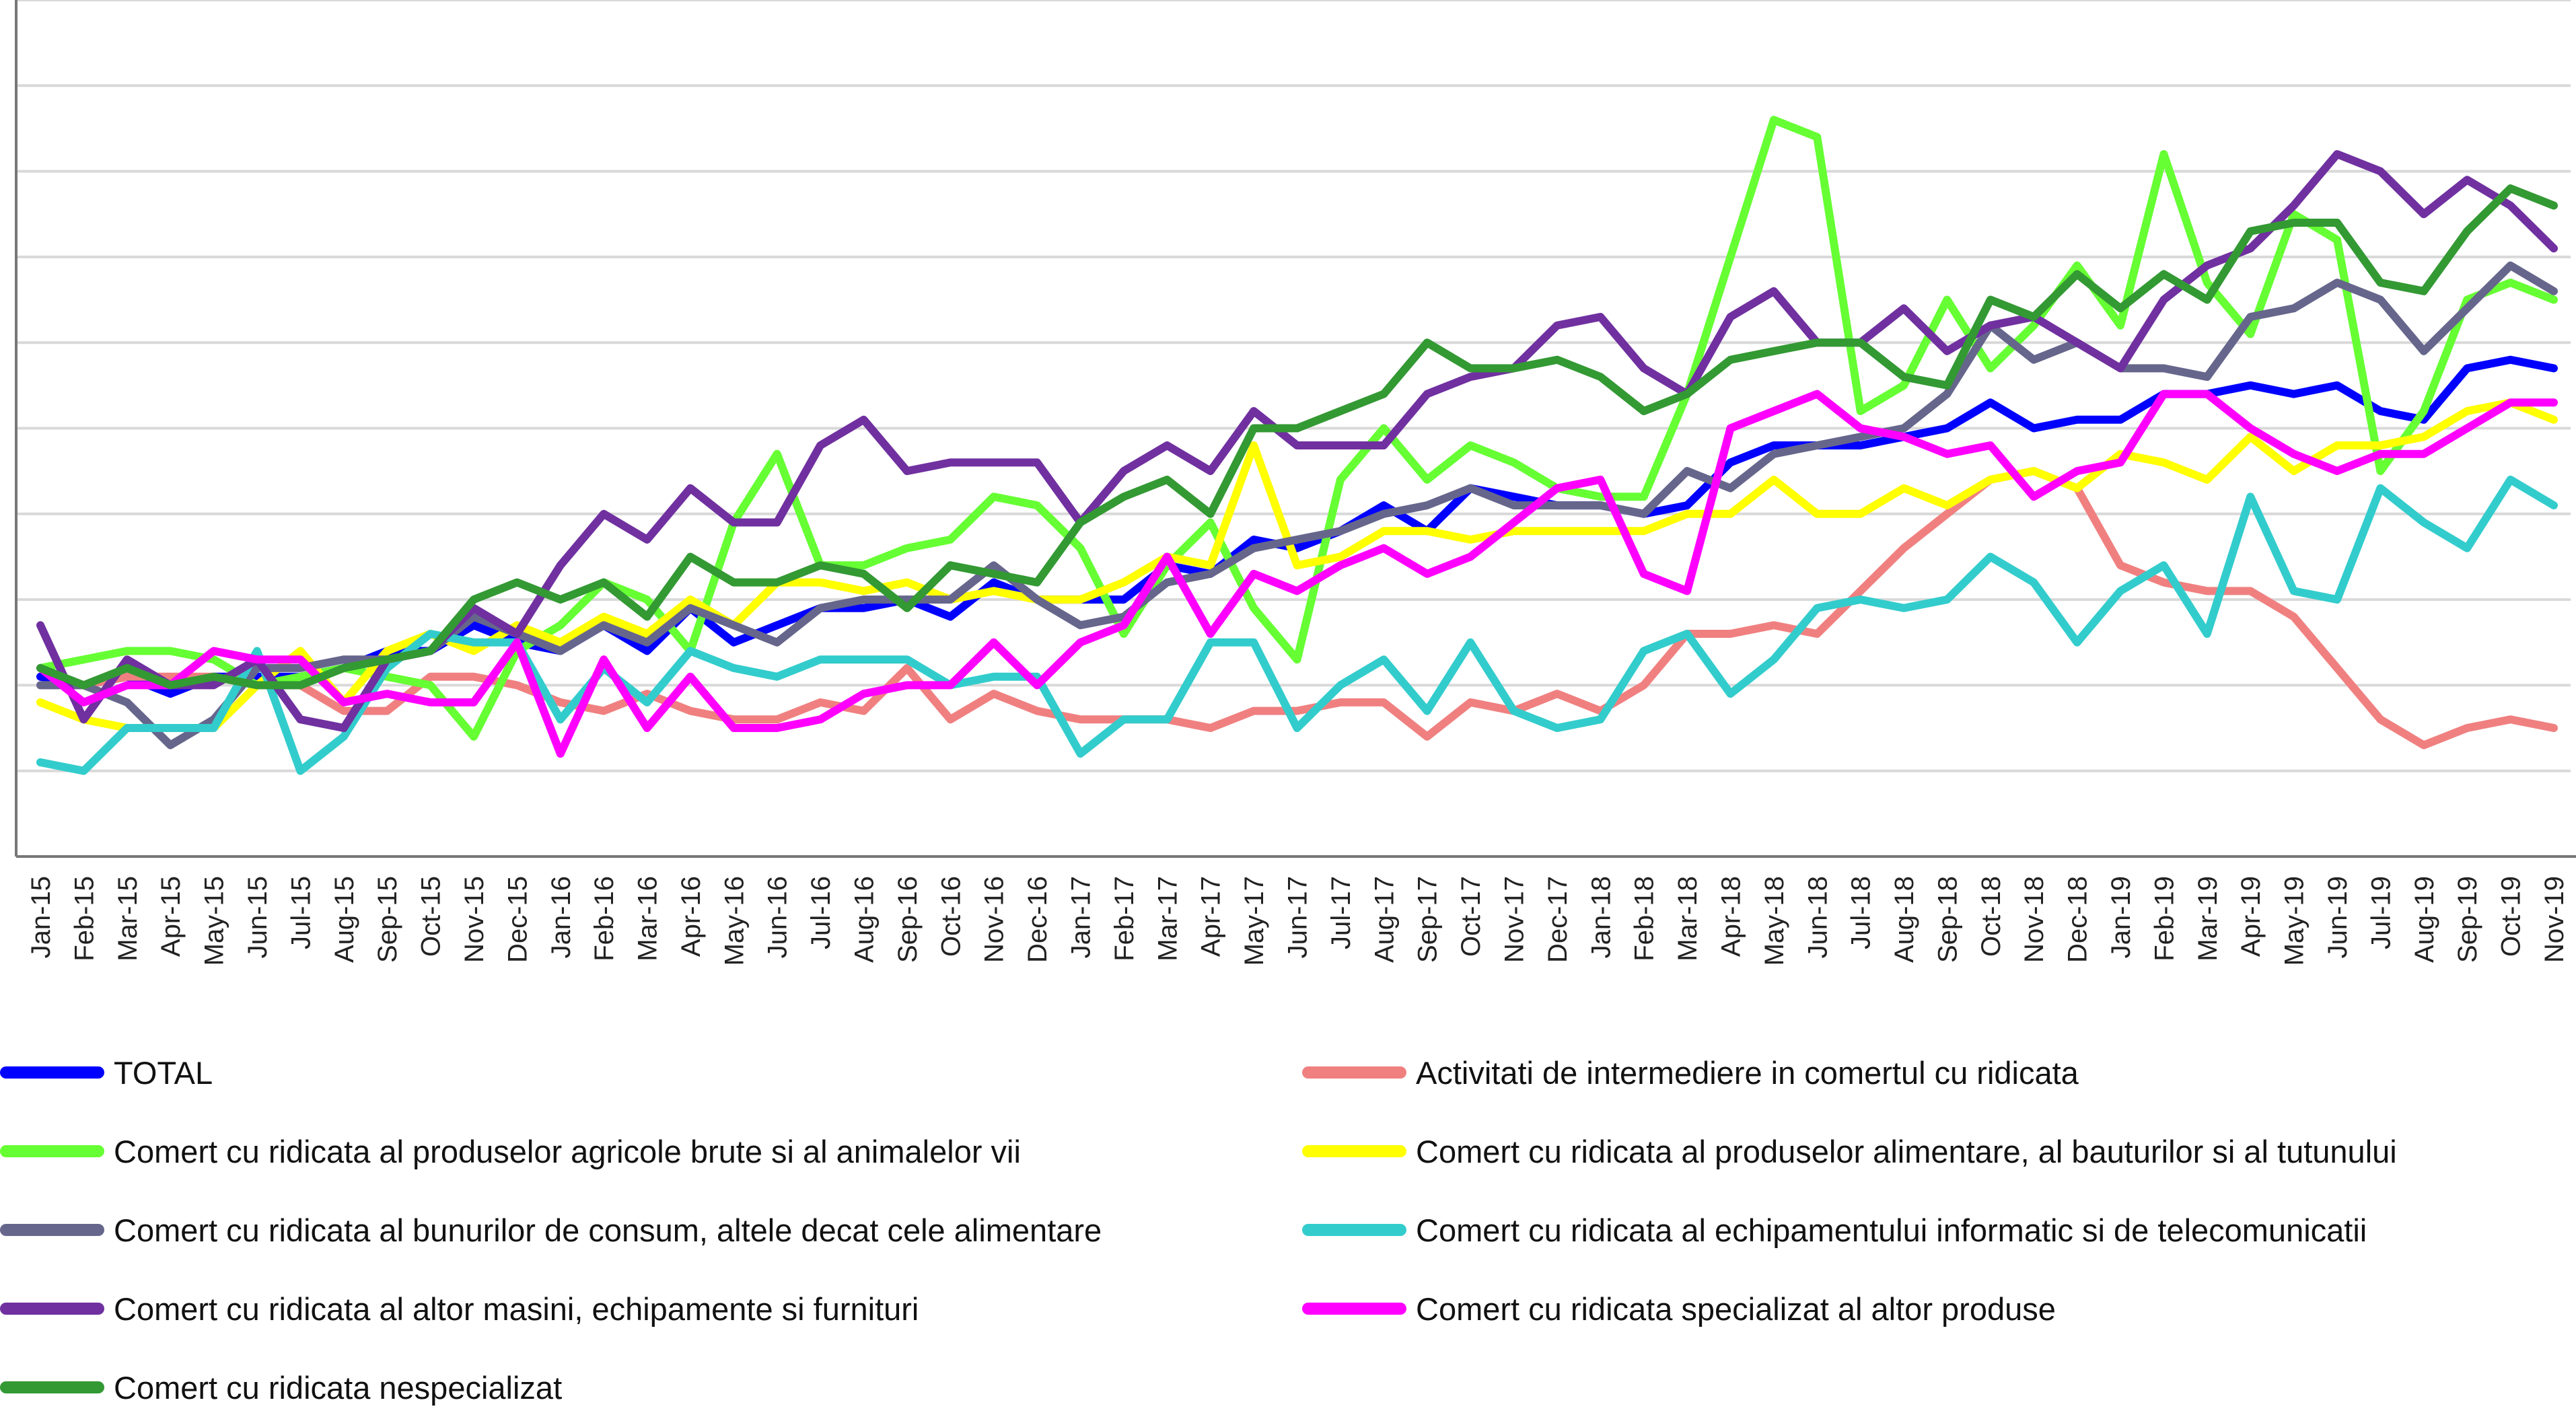 The image size is (2576, 1419). Describe the element at coordinates (1558, 919) in the screenshot. I see `x-tick-label: Dec-17` at that location.